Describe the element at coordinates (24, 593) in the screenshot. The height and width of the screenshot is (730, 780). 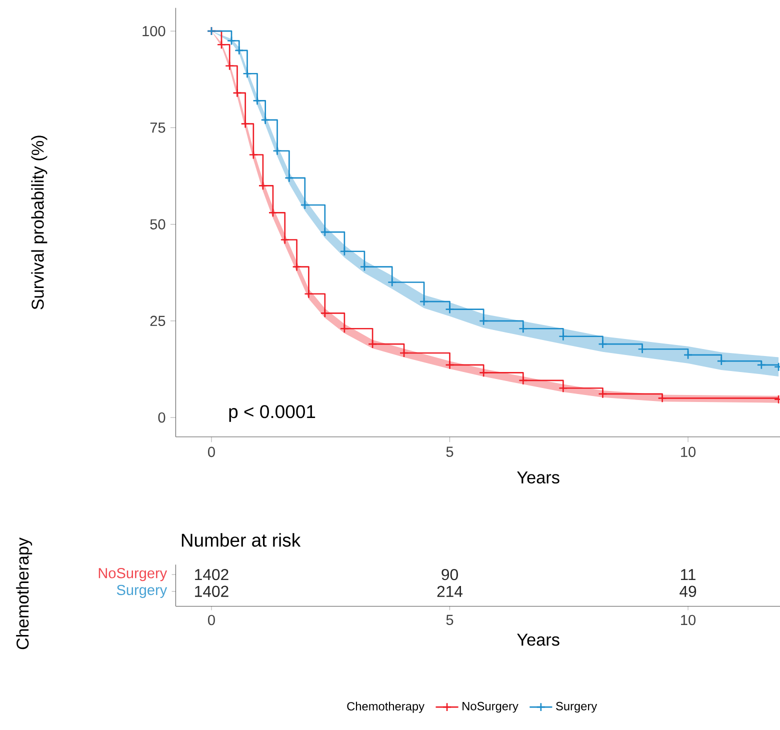
I see `y-axis-title: Chemotherapy` at that location.